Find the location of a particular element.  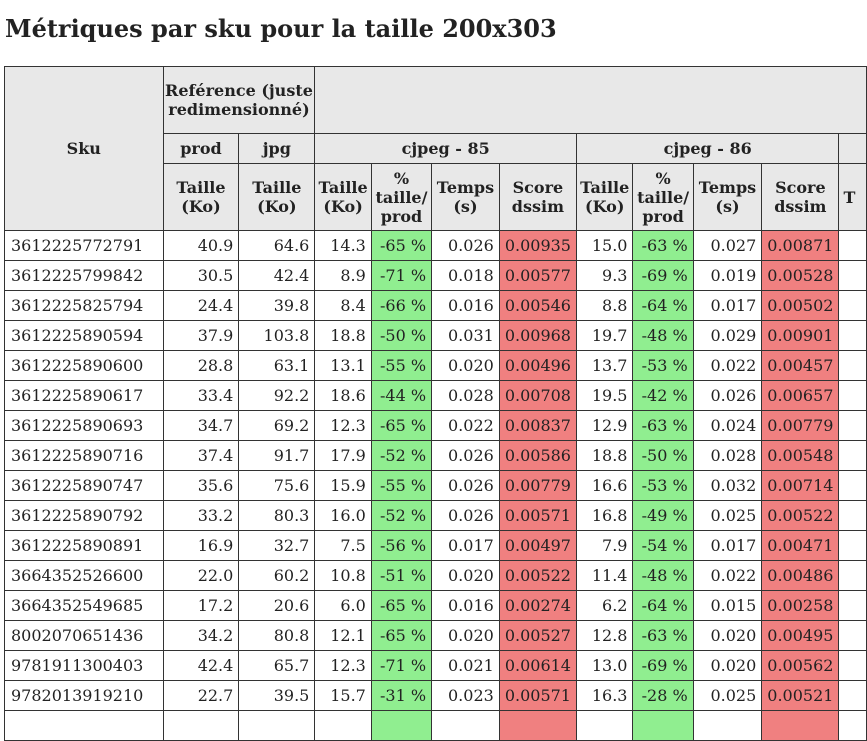

c85-score-cell: 0.00497 is located at coordinates (537, 545).